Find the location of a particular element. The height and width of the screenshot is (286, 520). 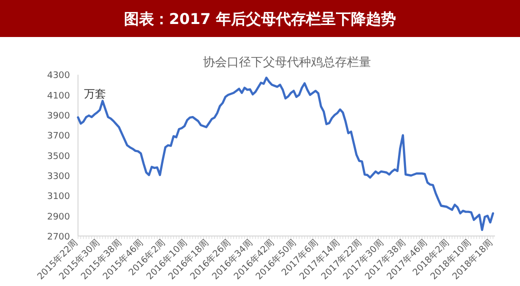

y-axis-title: 万套 is located at coordinates (95, 94).